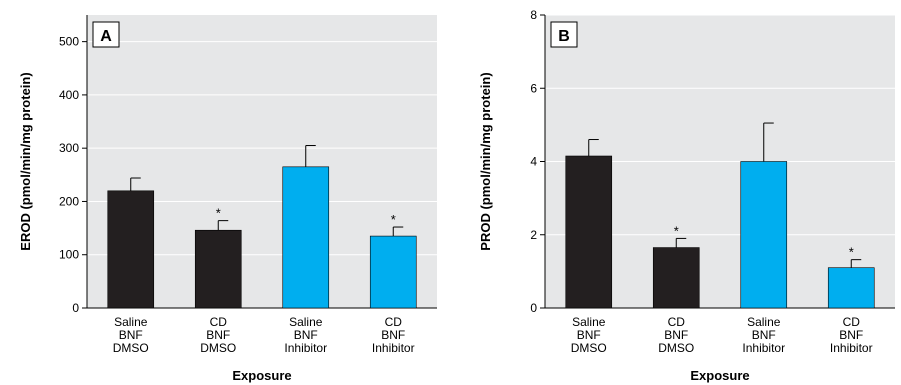 The width and height of the screenshot is (901, 385). What do you see at coordinates (533, 15) in the screenshot?
I see `y-tick-label: 8` at bounding box center [533, 15].